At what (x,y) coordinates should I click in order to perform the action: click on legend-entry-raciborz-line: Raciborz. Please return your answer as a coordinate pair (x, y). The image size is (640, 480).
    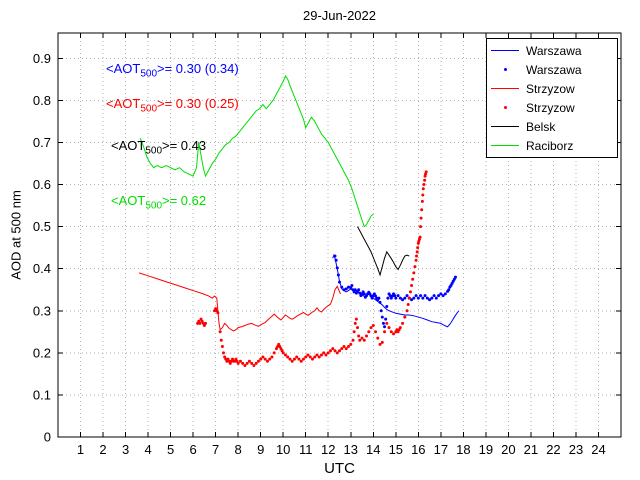
    Looking at the image, I should click on (552, 145).